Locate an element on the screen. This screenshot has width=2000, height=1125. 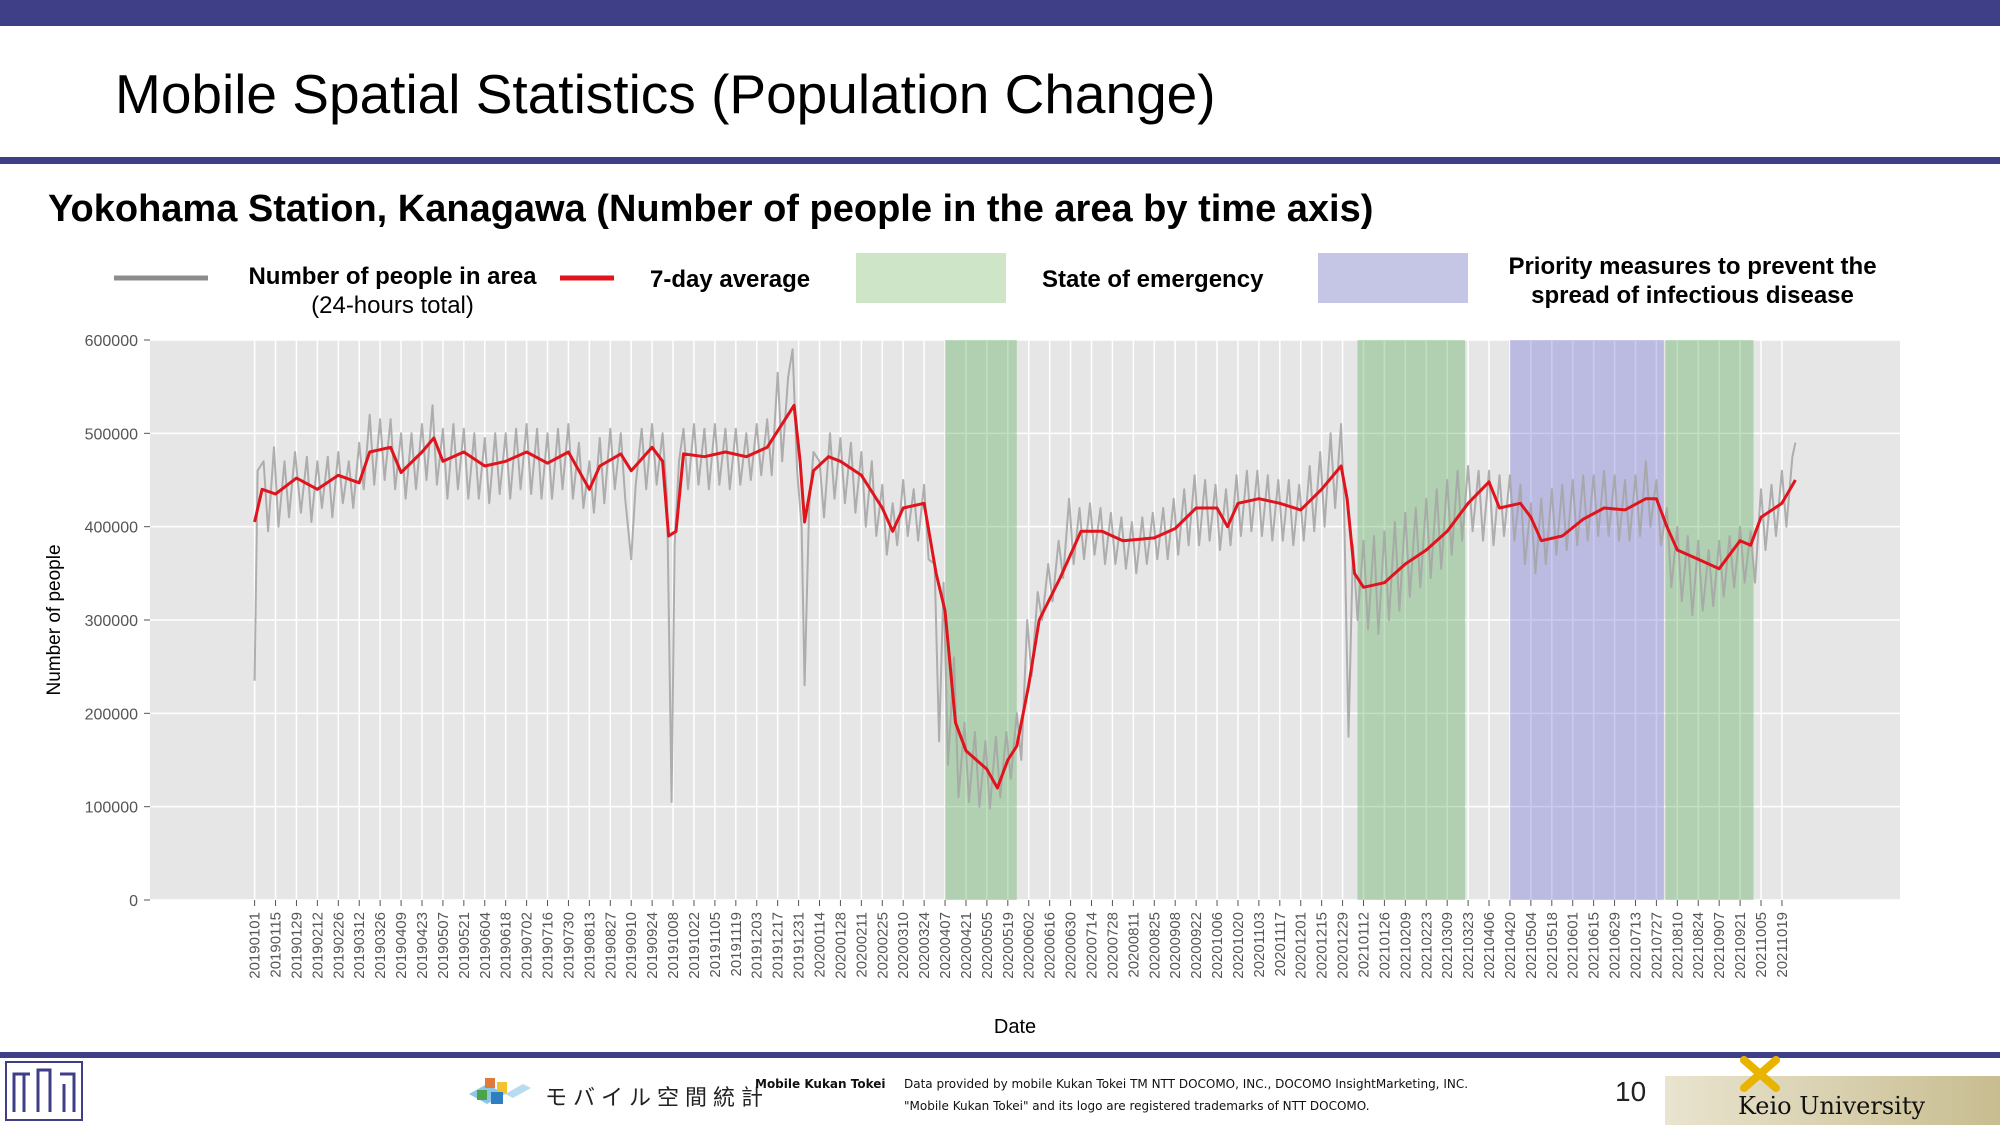
x-tick-label: 20211005 is located at coordinates (1761, 945).